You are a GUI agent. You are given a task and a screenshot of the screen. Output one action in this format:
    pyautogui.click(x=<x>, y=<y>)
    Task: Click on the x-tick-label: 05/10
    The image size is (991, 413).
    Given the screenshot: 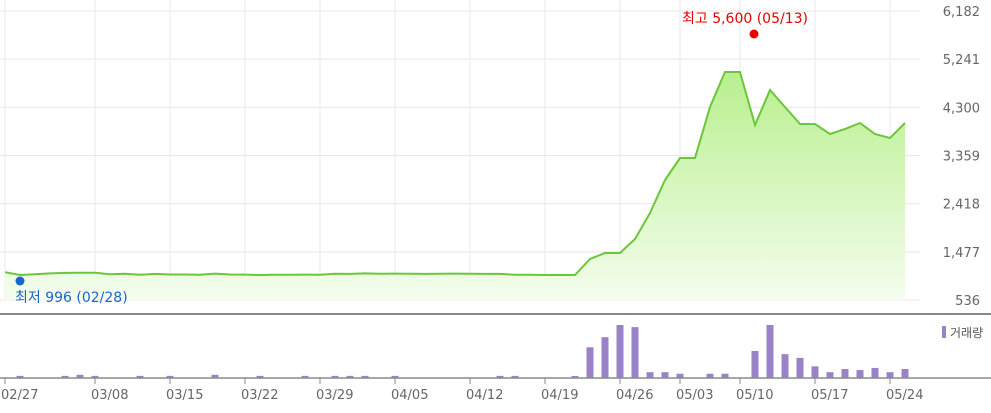 What is the action you would take?
    pyautogui.click(x=754, y=395)
    